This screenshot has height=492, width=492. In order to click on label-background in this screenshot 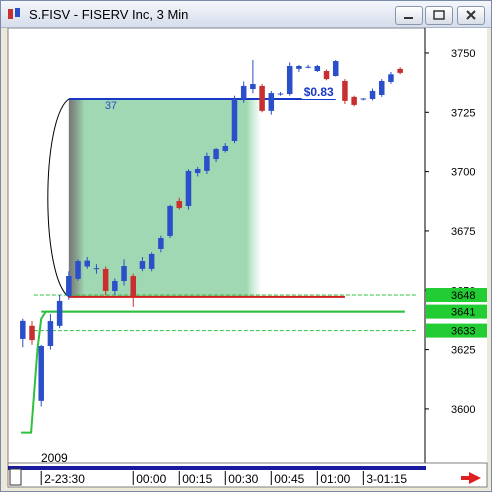, I will do `click(319, 92)`.